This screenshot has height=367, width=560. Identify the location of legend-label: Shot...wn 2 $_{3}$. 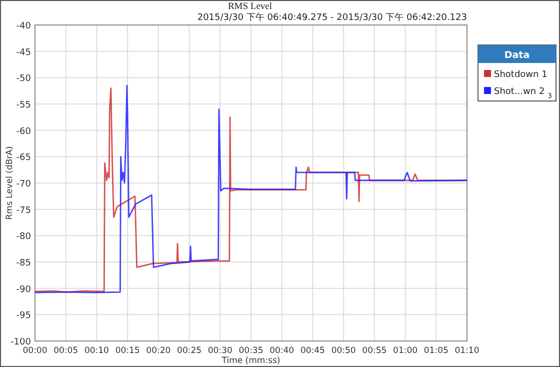
(523, 93).